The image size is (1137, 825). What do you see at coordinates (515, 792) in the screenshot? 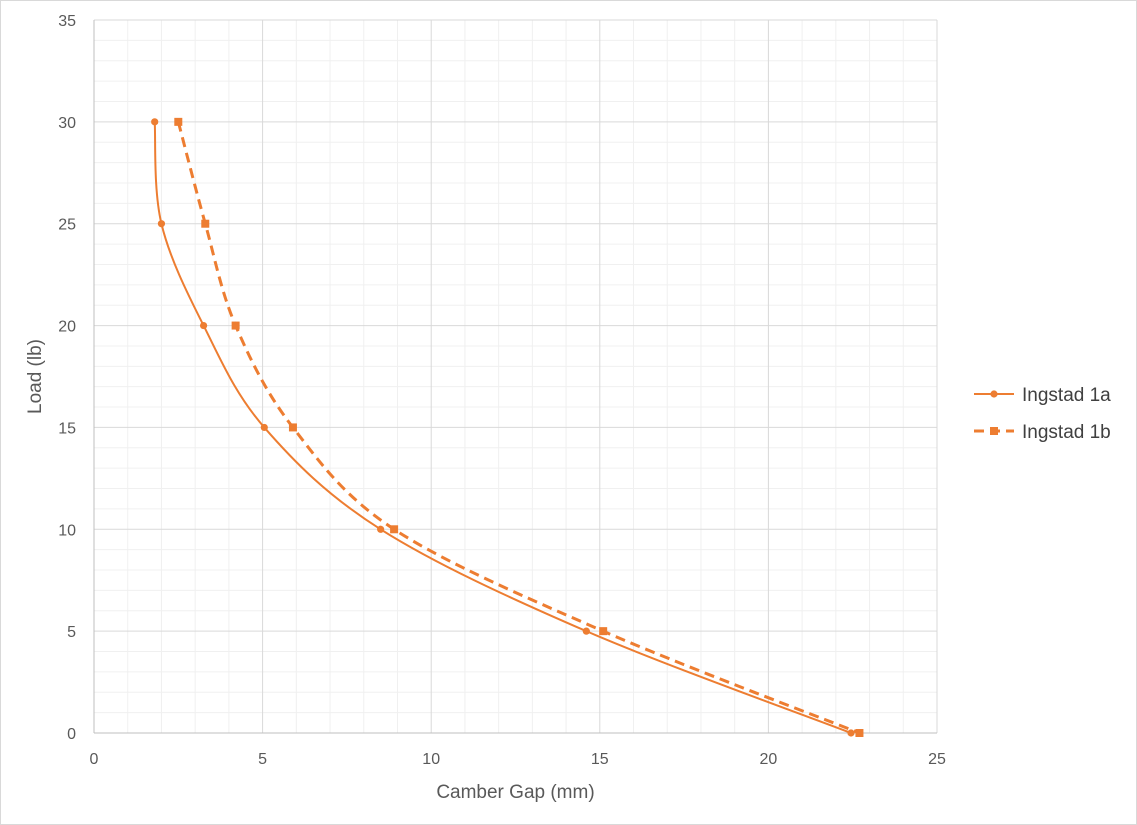
I see `x-axis-title: Camber Gap (mm)` at bounding box center [515, 792].